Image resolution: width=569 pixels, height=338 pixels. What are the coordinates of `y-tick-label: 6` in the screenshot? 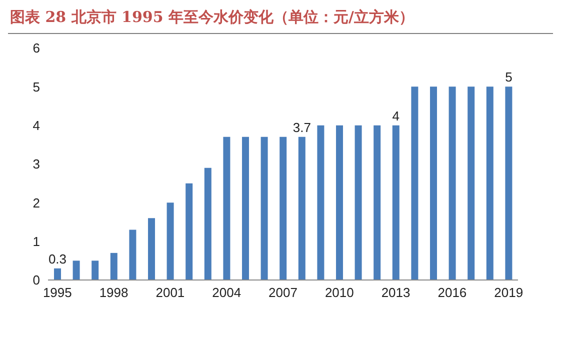 It's located at (36, 48).